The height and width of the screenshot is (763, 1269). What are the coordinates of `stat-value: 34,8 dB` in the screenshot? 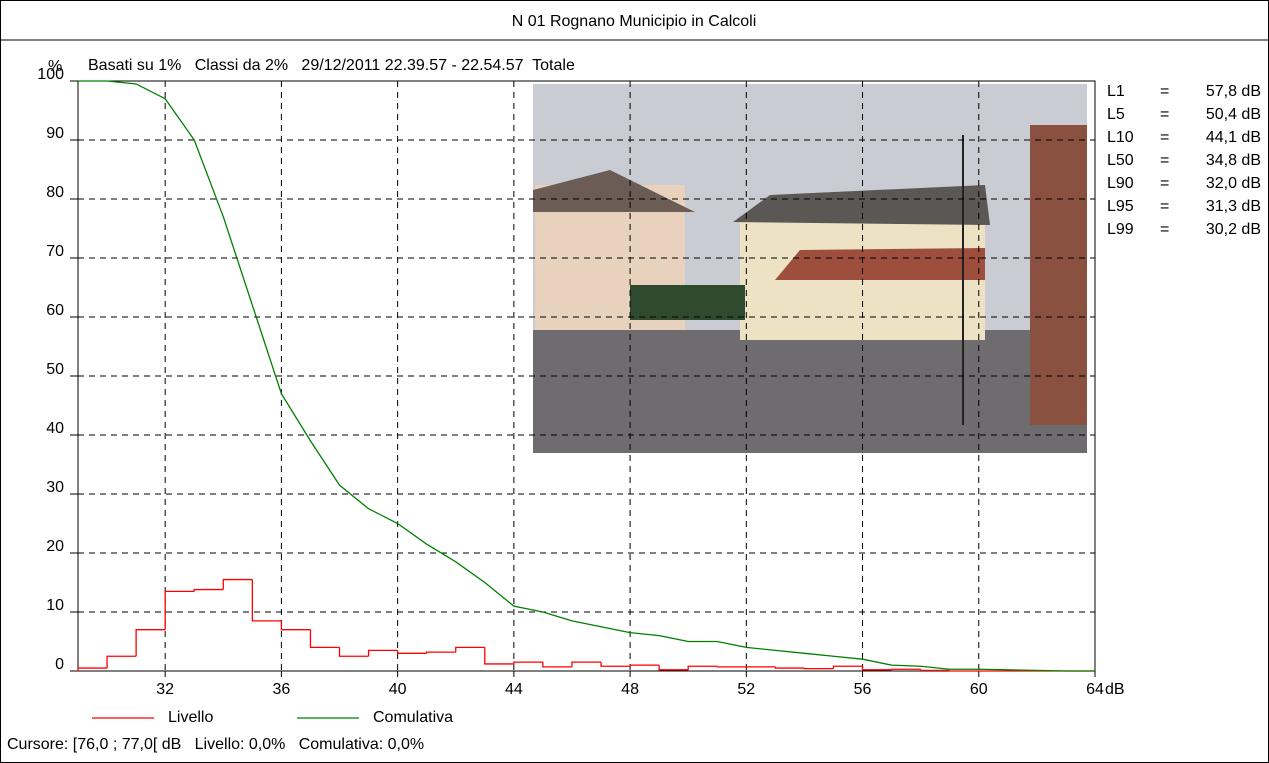 It's located at (1233, 160).